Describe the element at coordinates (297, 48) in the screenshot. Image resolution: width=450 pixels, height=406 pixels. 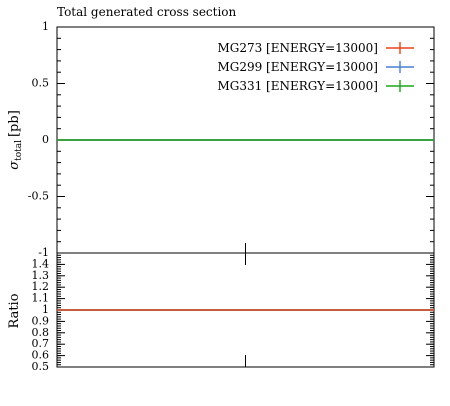
I see `legend-entry-label: MG273 [ENERGY=13000]` at that location.